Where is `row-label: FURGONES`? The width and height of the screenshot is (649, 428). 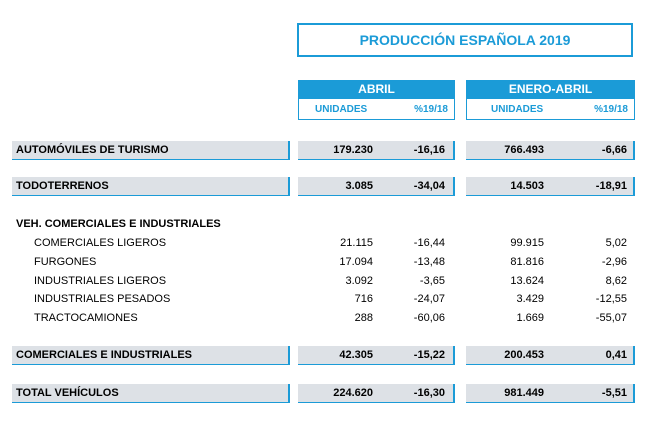
row-label: FURGONES is located at coordinates (65, 262).